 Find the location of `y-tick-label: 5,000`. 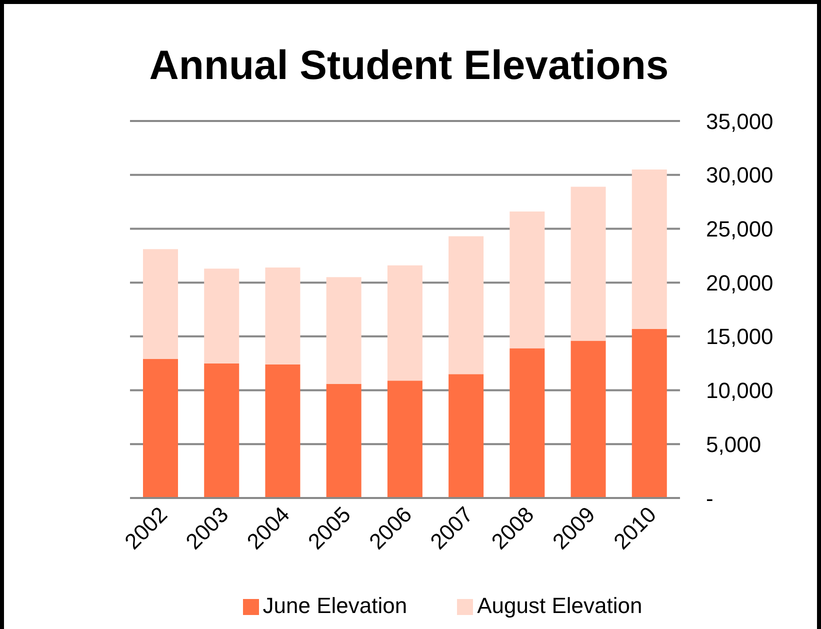

y-tick-label: 5,000 is located at coordinates (734, 444).